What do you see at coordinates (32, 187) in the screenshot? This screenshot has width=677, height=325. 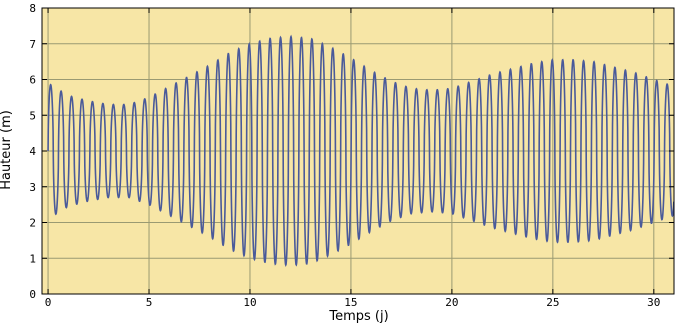 I see `y-tick-label: 3` at bounding box center [32, 187].